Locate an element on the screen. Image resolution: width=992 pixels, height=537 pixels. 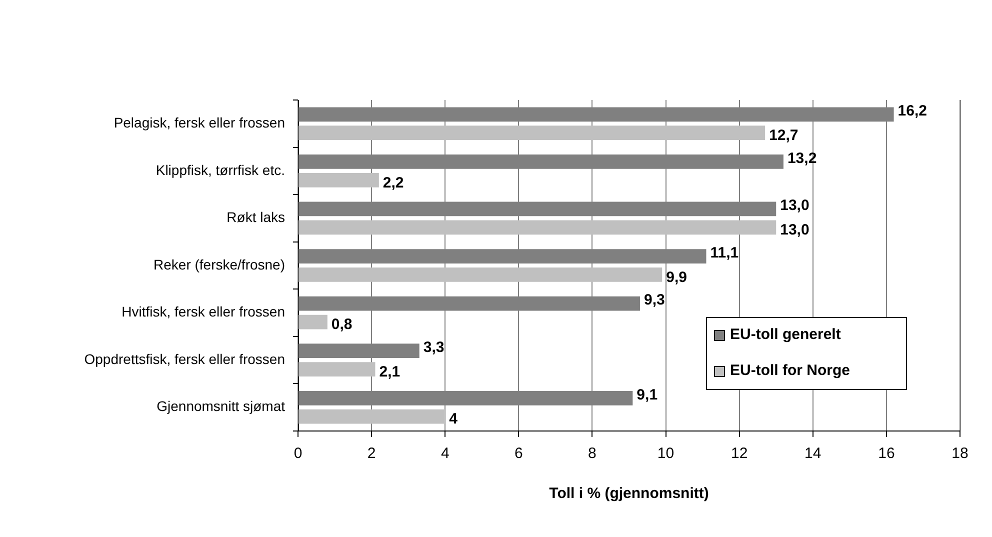
x-tick-label: 0 is located at coordinates (298, 453).